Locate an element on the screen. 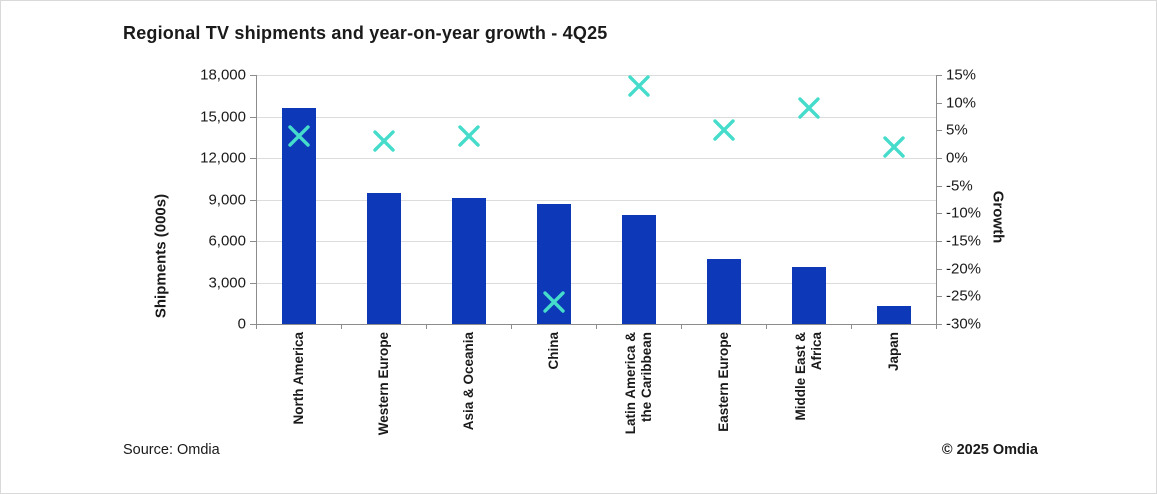 Image resolution: width=1157 pixels, height=494 pixels. growth-marker-western-europe is located at coordinates (384, 141).